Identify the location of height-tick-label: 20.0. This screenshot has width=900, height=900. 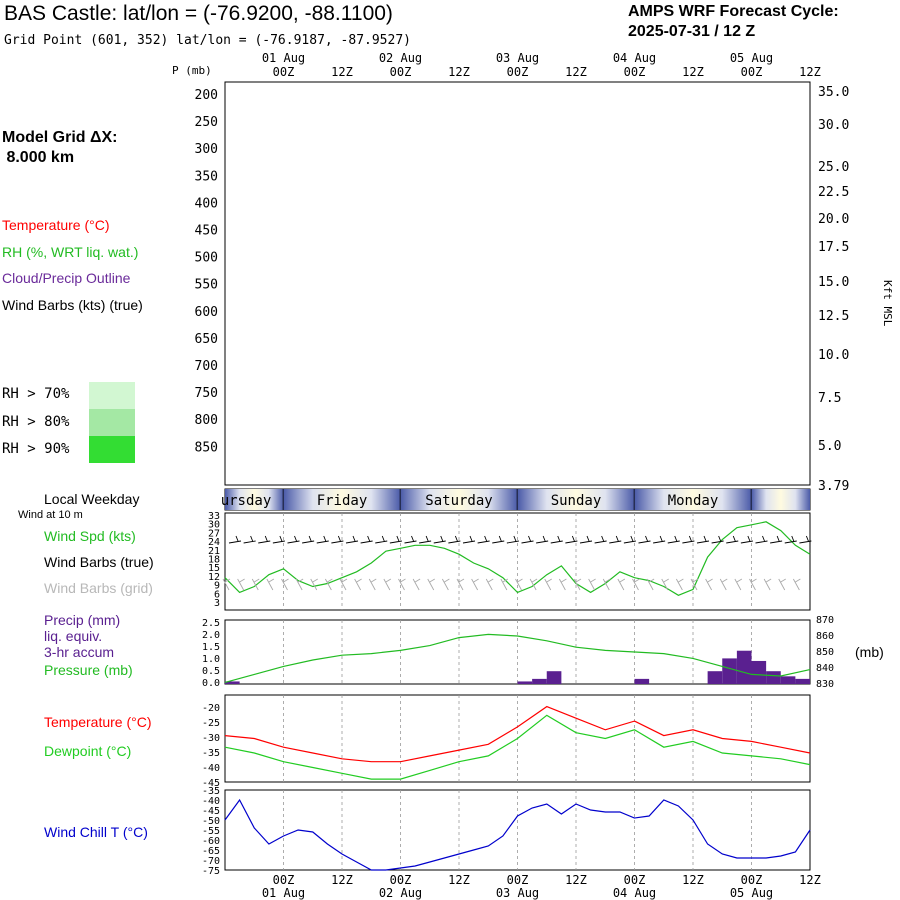
(833, 219).